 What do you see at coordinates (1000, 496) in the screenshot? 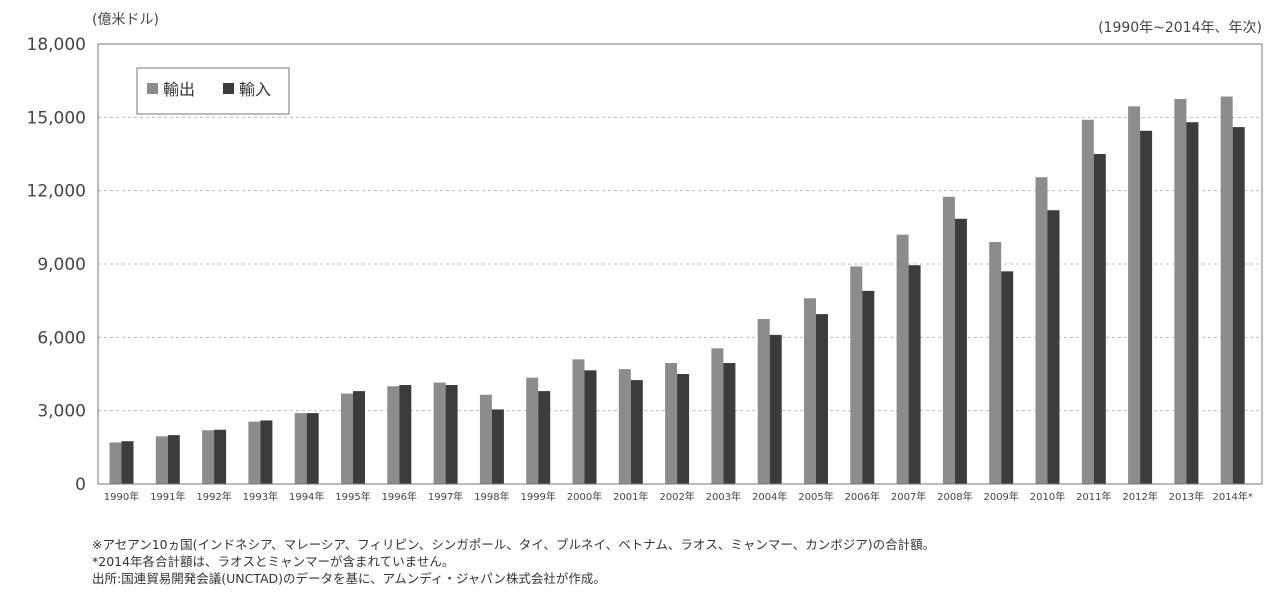
I see `x-tick-label: 2009年` at bounding box center [1000, 496].